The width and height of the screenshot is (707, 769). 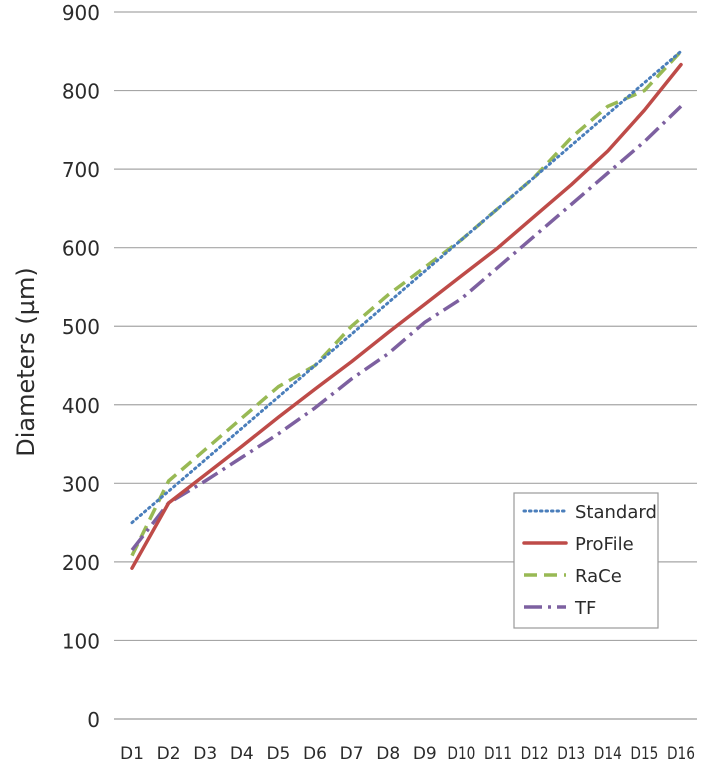 I want to click on x-tick-label: D11, so click(x=498, y=754).